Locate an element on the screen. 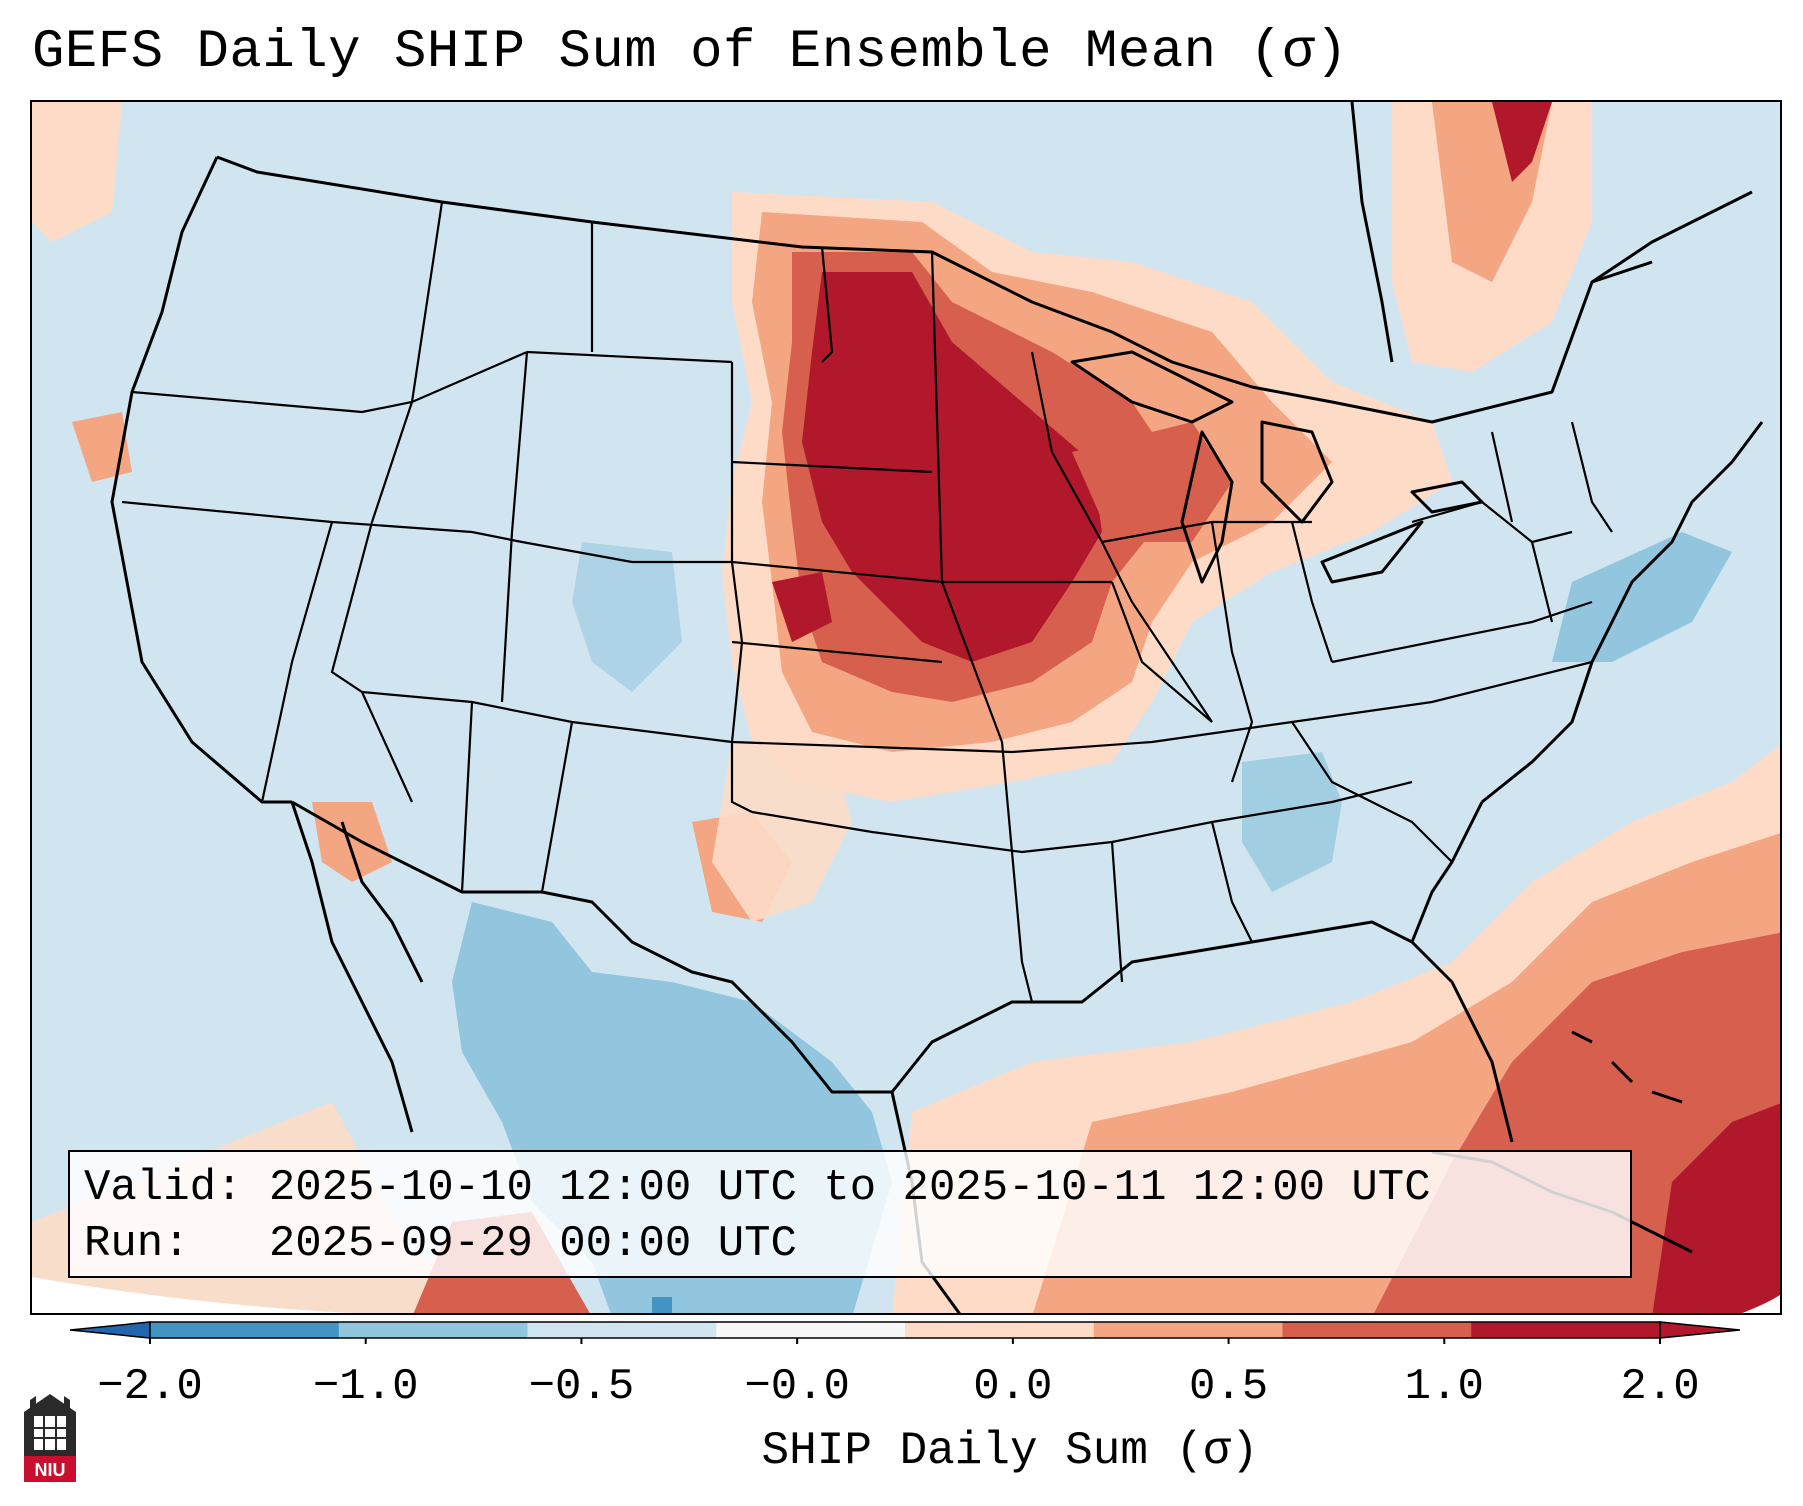 The image size is (1803, 1506). colorbar-tick-label: −0.5 is located at coordinates (581, 1387).